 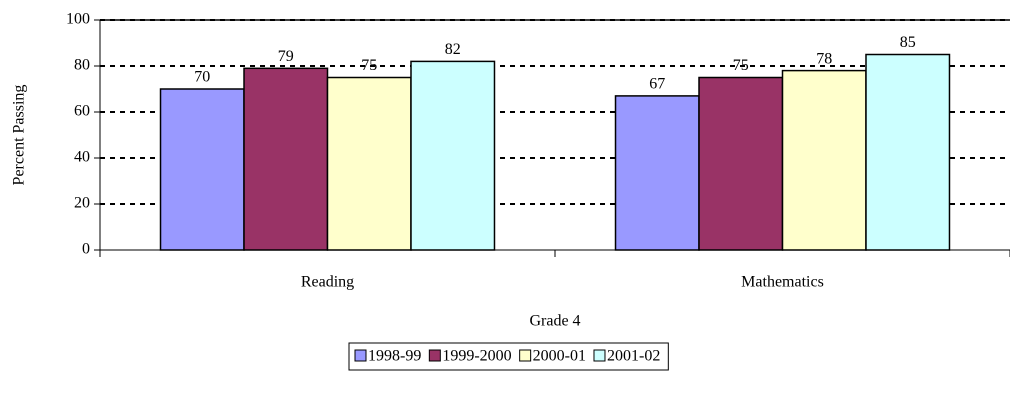 I want to click on y-axis-label: Percent Passing, so click(x=19, y=135).